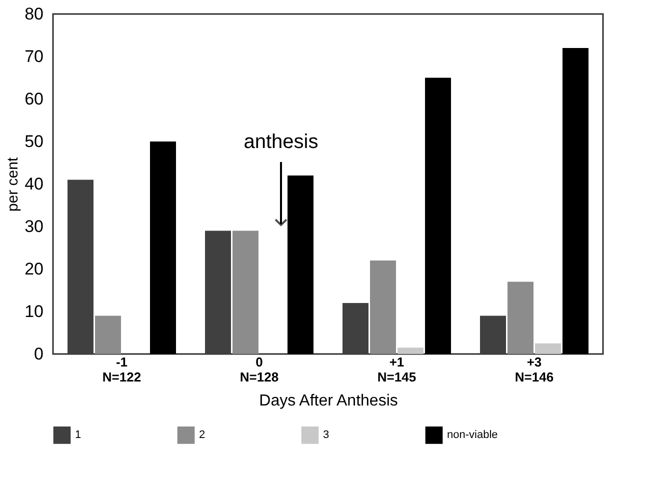  Describe the element at coordinates (34, 56) in the screenshot. I see `y-tick-label: 70` at that location.